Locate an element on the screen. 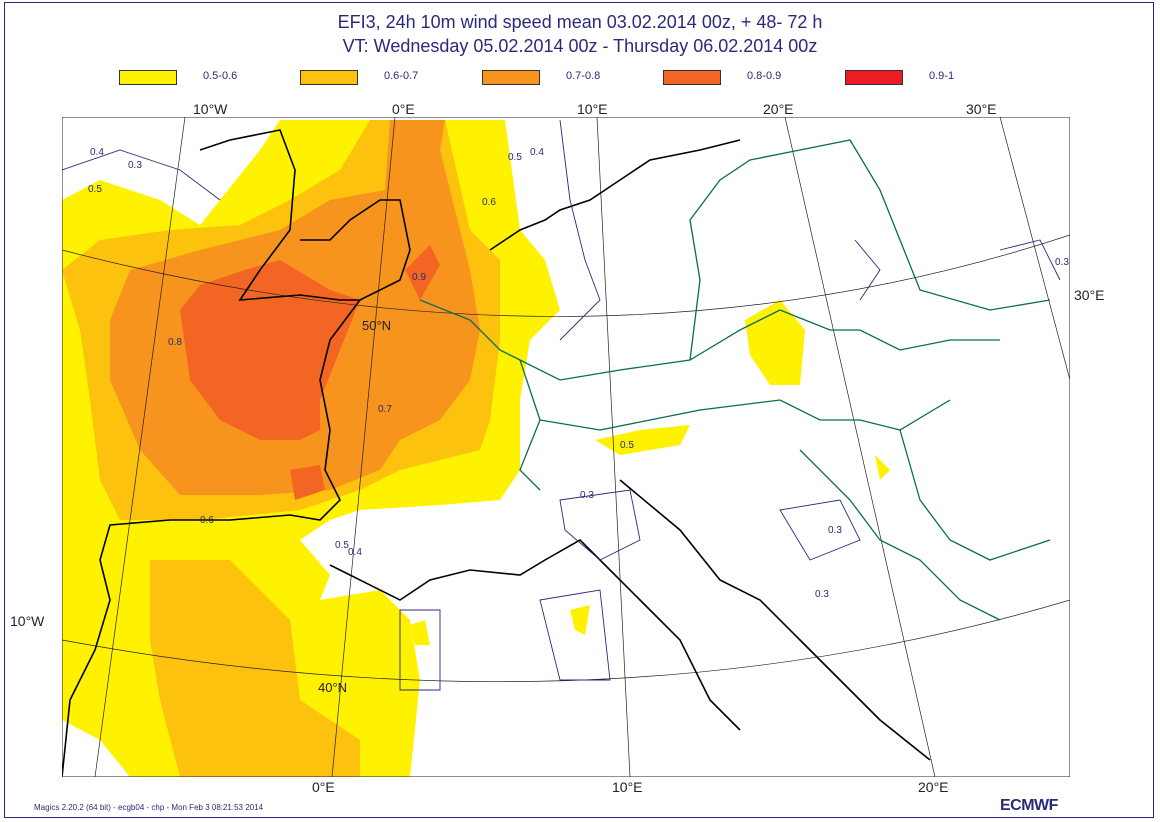 This screenshot has width=1160, height=822. lon-label-bottom: 0°E is located at coordinates (323, 787).